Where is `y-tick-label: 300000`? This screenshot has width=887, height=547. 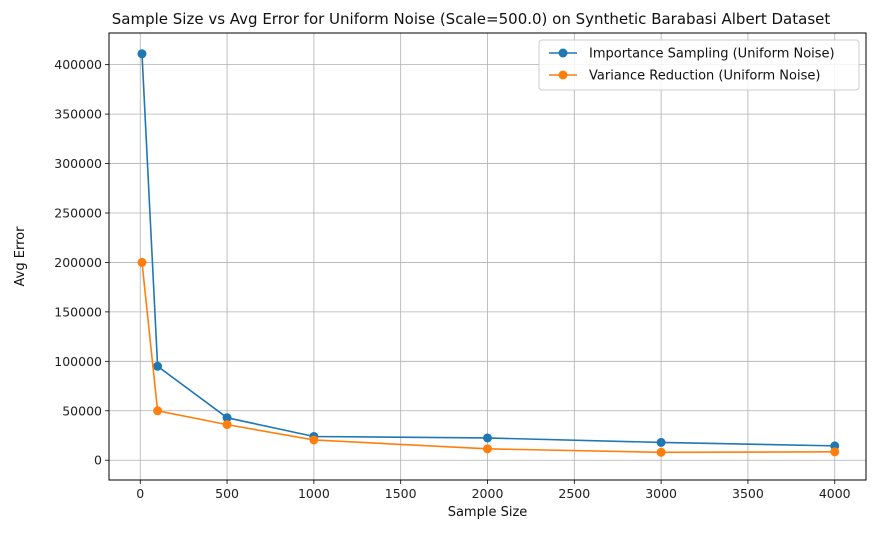 y-tick-label: 300000 is located at coordinates (78, 163).